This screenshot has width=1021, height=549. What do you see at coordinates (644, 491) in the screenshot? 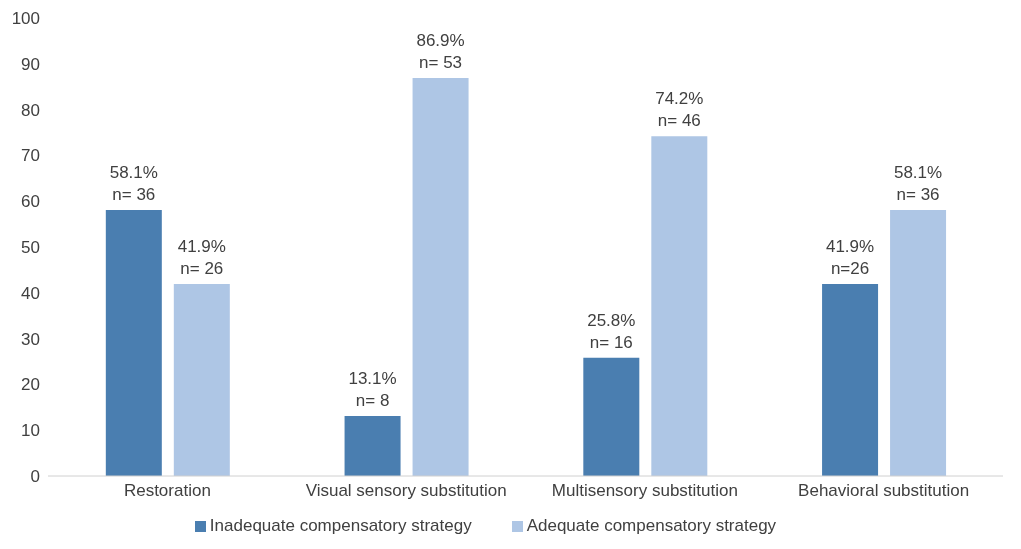
I see `x-tick-label: Multisensory substitution` at bounding box center [644, 491].